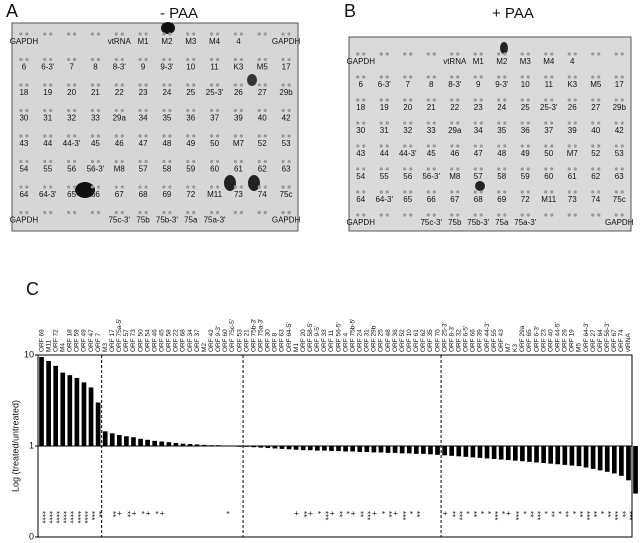  Describe the element at coordinates (190, 143) in the screenshot. I see `blot-label: 49` at that location.